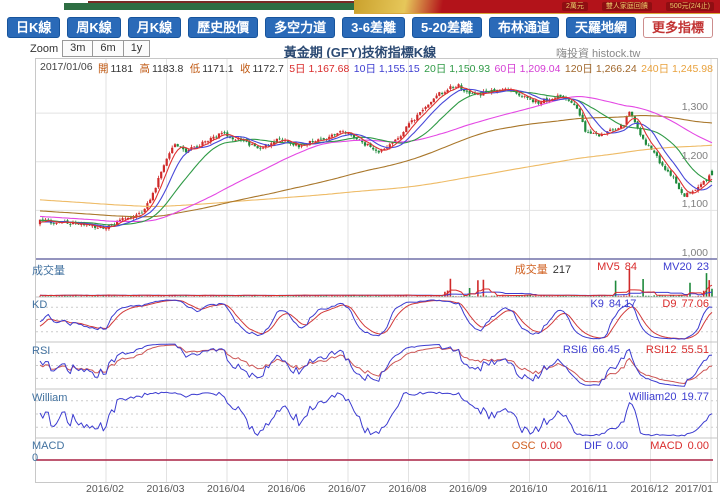  Describe the element at coordinates (689, 6) in the screenshot. I see `ad-promo-text-2: 500元(2/4止)` at that location.